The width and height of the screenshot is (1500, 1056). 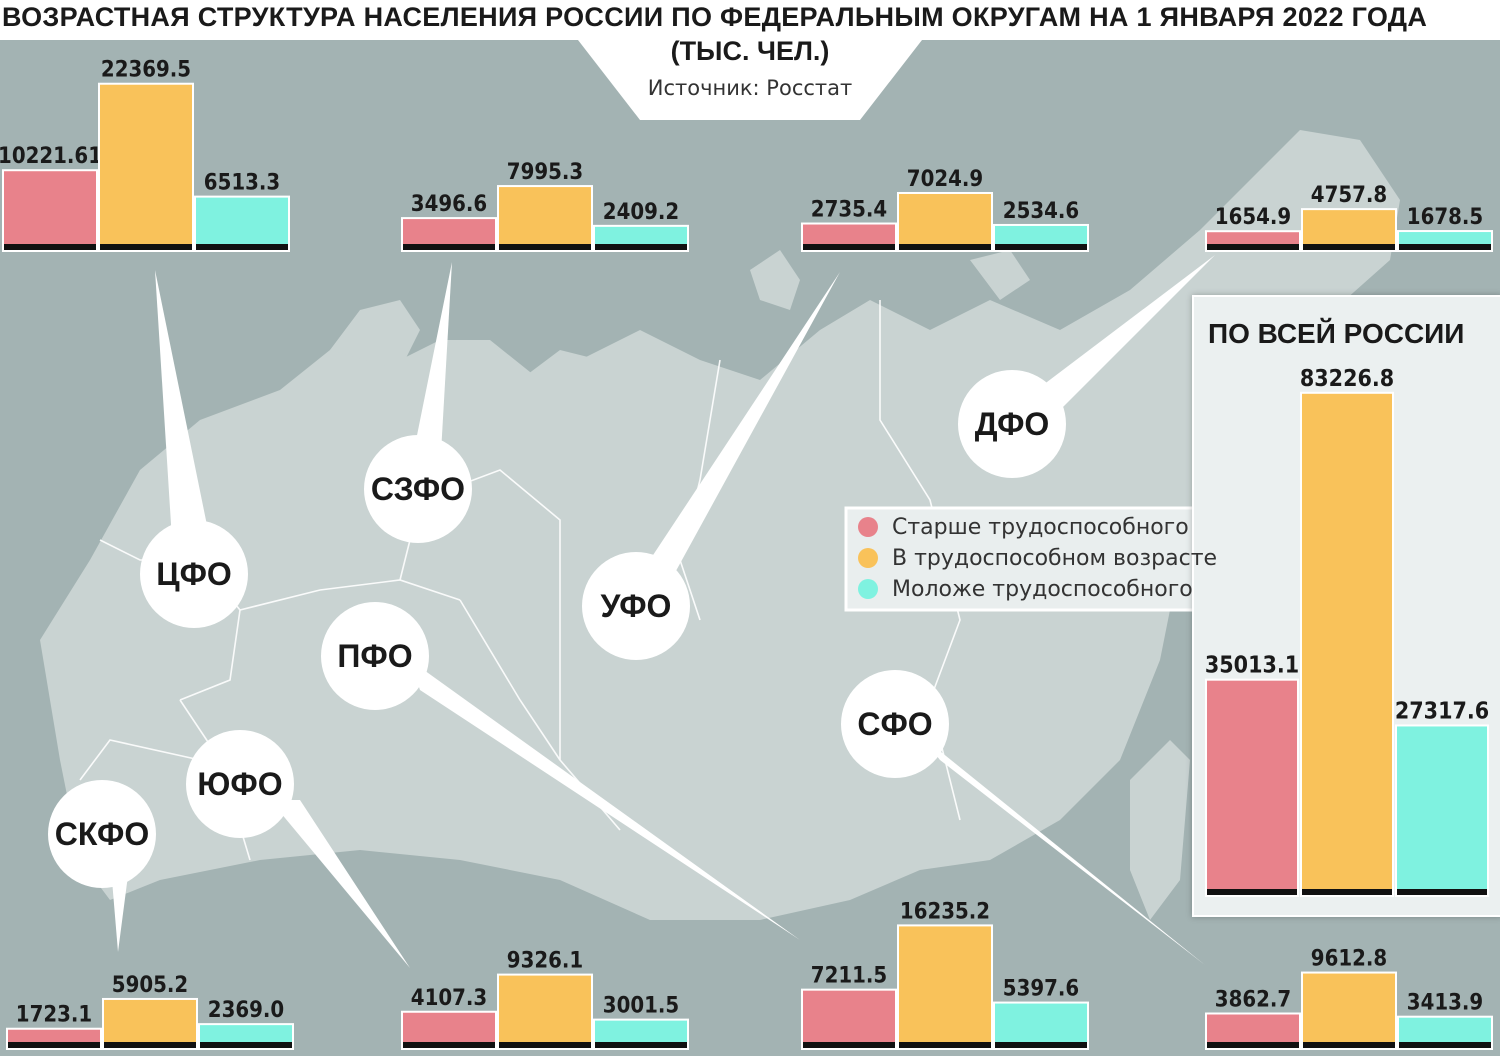 What do you see at coordinates (1112, 347) in the screenshot?
I see `pointer-dfo` at bounding box center [1112, 347].